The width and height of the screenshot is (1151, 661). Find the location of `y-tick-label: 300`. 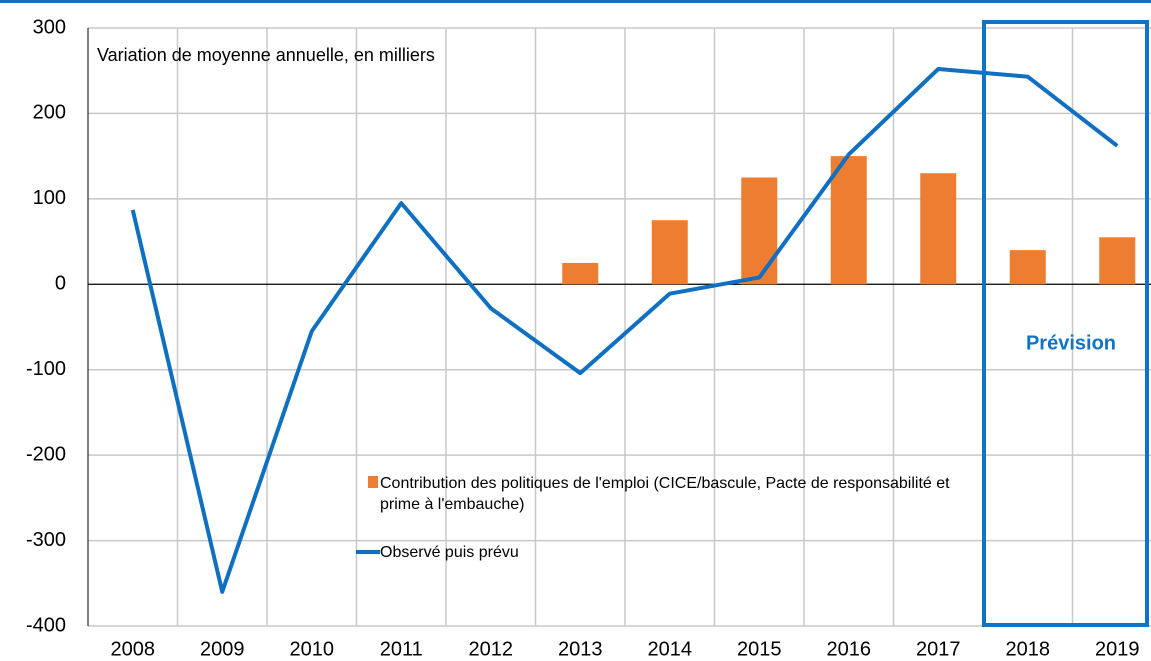

y-tick-label: 300 is located at coordinates (49, 27).